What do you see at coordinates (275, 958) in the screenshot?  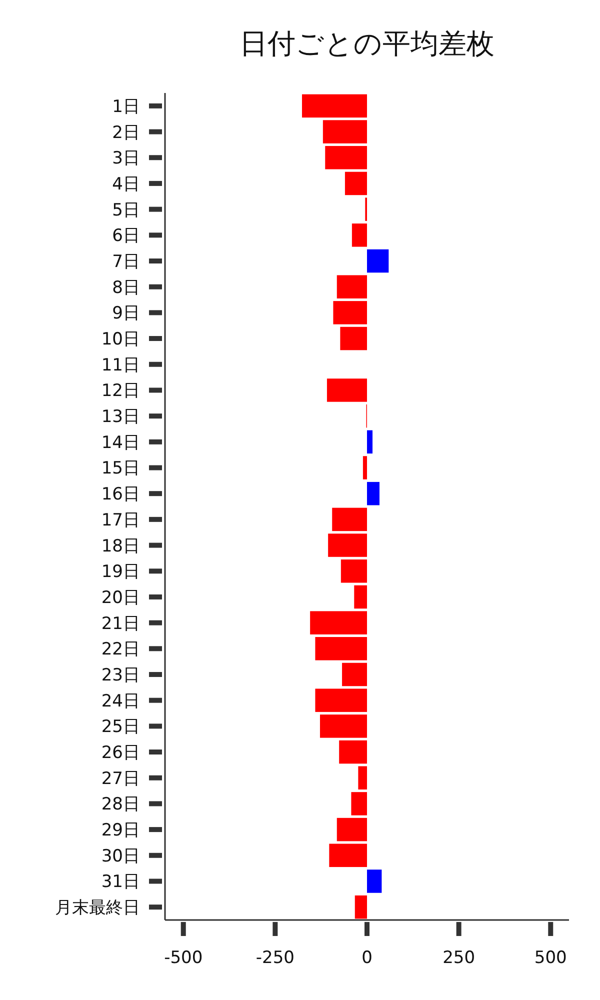 I see `x-tick-label: -250` at bounding box center [275, 958].